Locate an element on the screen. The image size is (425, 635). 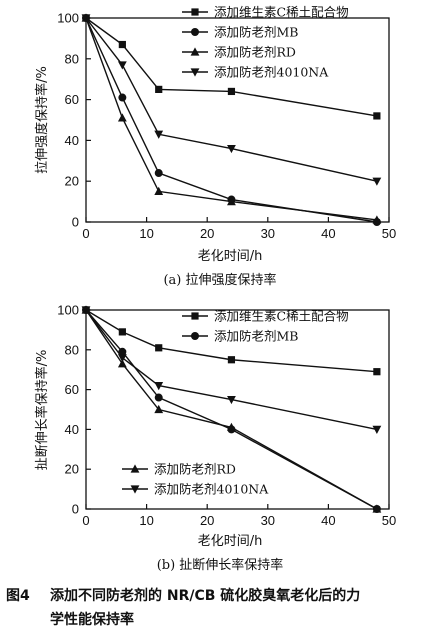
x-tick-label-b: 10 is located at coordinates (146, 520).